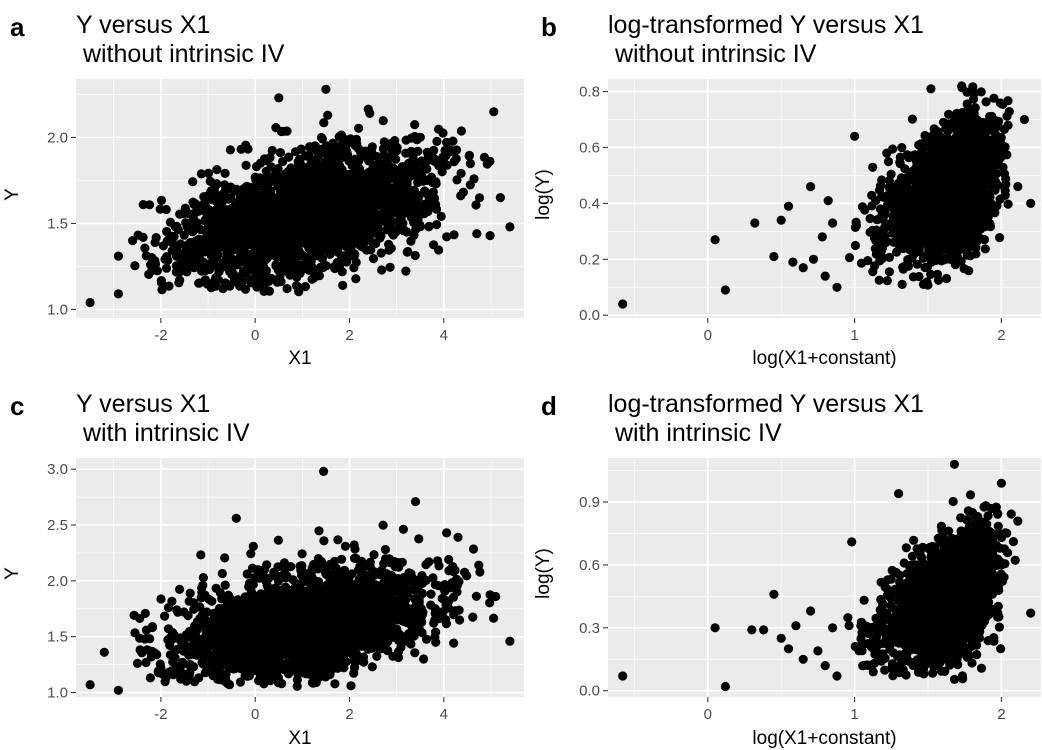  What do you see at coordinates (57, 223) in the screenshot?
I see `y-tick-label: 1.5` at bounding box center [57, 223].